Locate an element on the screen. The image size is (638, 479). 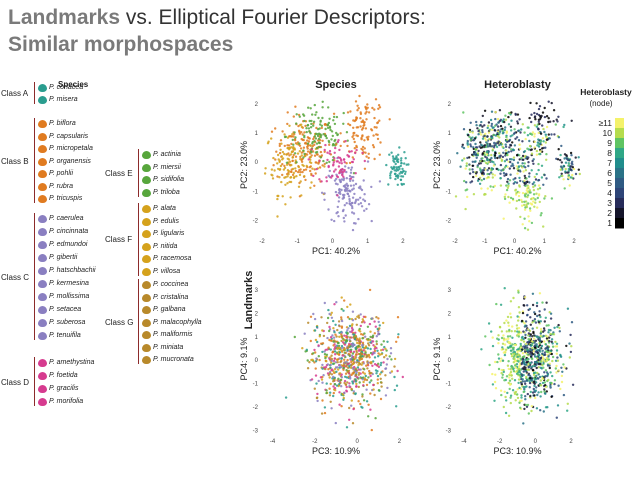
legend-species-name: P. sidifolia is located at coordinates (169, 179).